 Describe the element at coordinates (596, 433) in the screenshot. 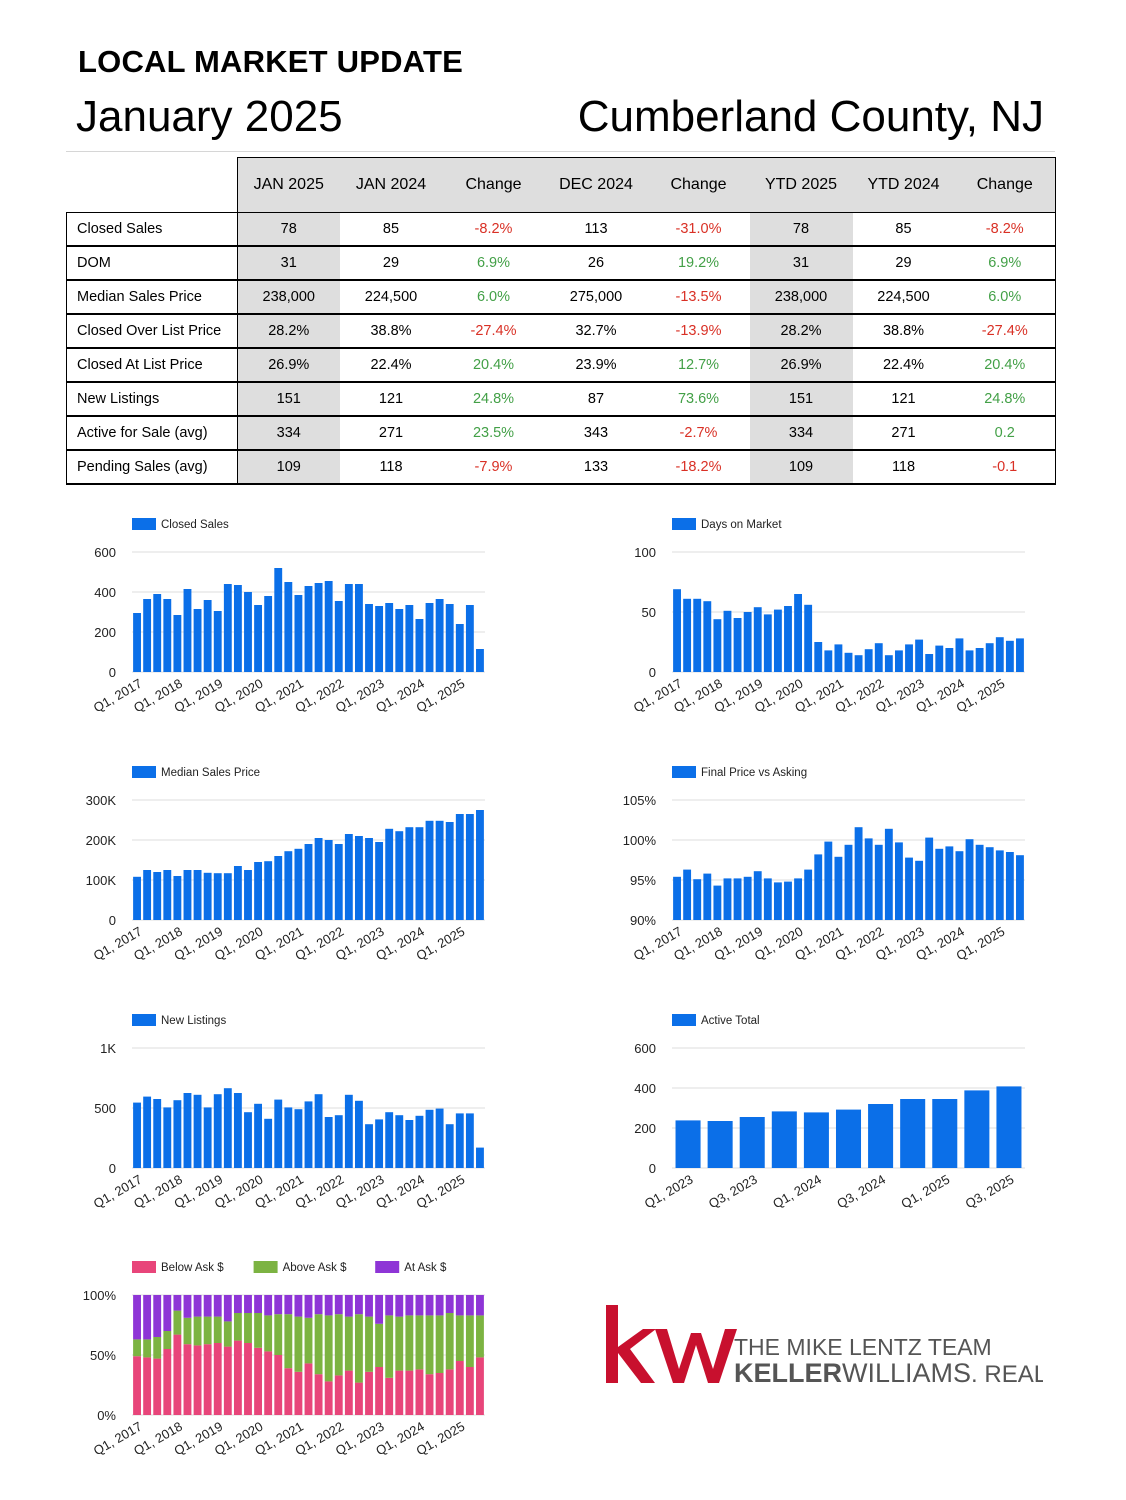

I see `table-cell: 343` at that location.